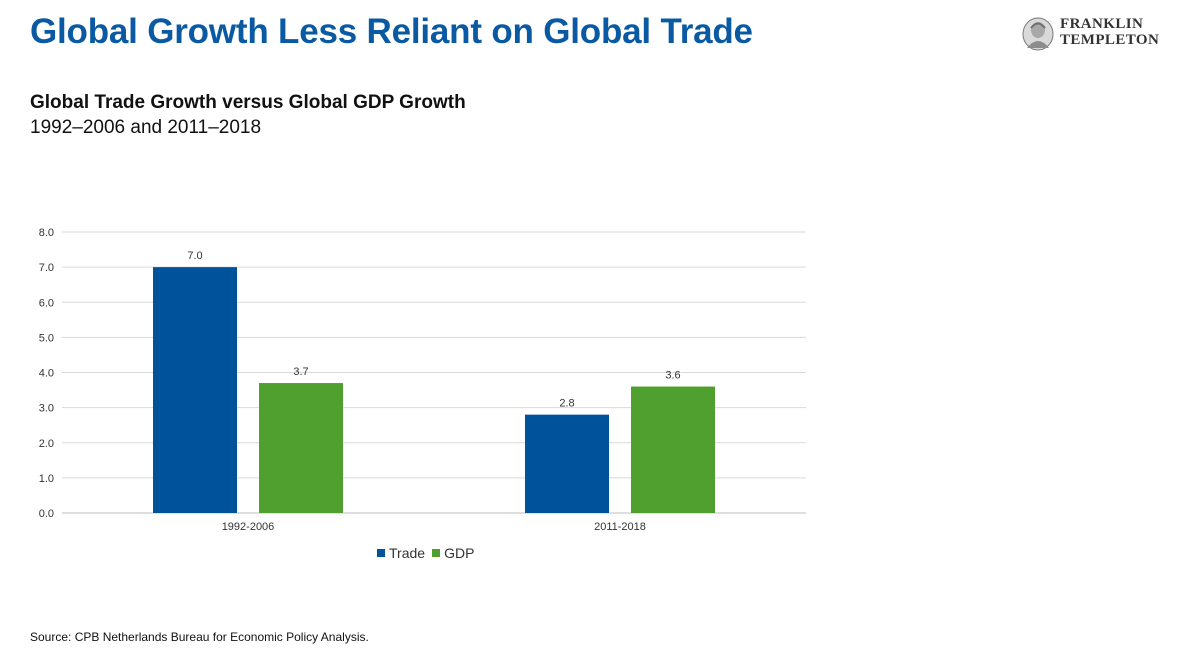  Describe the element at coordinates (1110, 39) in the screenshot. I see `logo-line-2: TEMPLETON` at that location.